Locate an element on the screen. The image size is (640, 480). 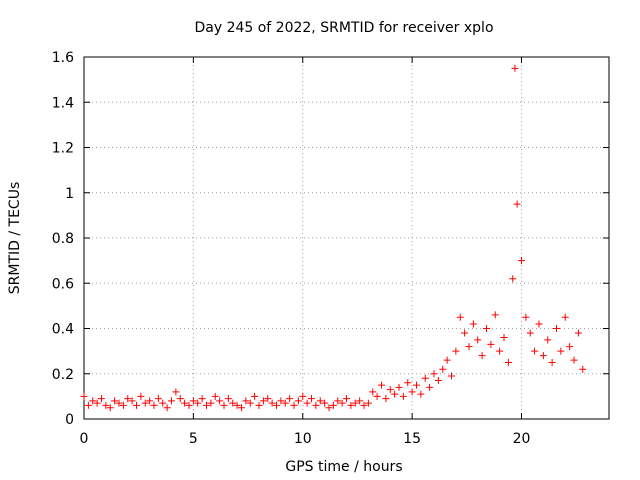
x-axis-label: GPS time / hours is located at coordinates (343, 467).